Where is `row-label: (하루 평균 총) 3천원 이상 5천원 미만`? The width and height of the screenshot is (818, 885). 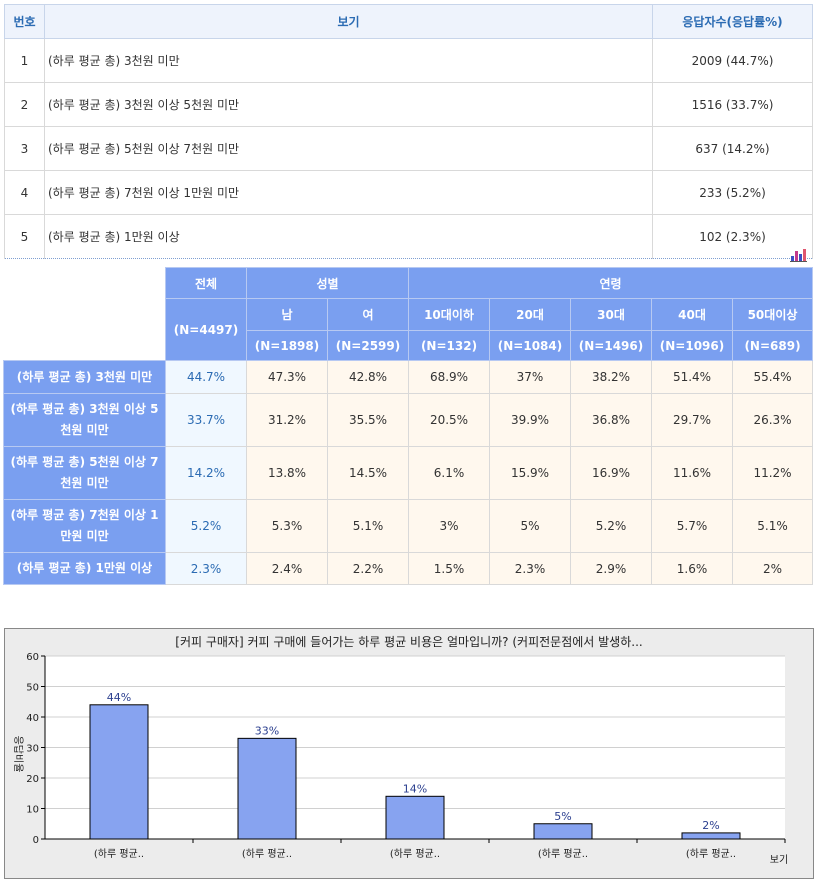 row-label: (하루 평균 총) 3천원 이상 5천원 미만 is located at coordinates (84, 420).